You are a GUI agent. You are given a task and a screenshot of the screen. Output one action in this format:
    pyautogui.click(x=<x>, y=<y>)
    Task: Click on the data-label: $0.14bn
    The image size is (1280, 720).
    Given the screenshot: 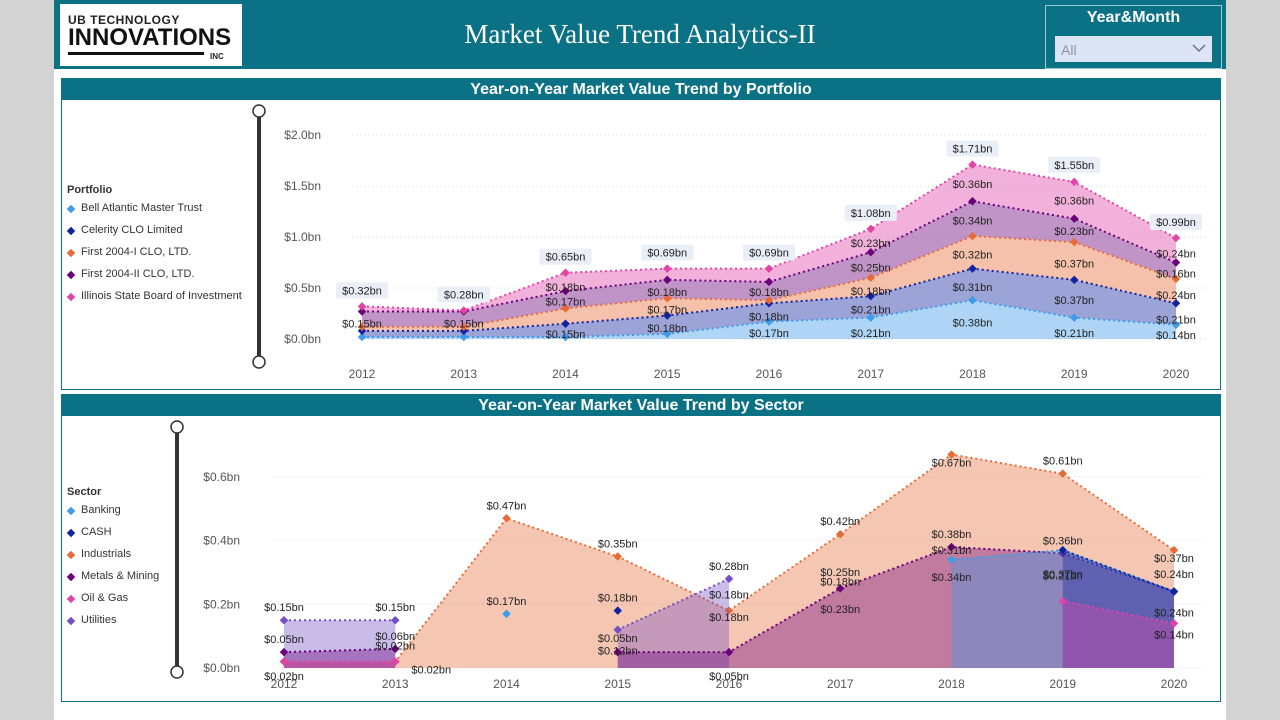 What is the action you would take?
    pyautogui.click(x=1174, y=636)
    